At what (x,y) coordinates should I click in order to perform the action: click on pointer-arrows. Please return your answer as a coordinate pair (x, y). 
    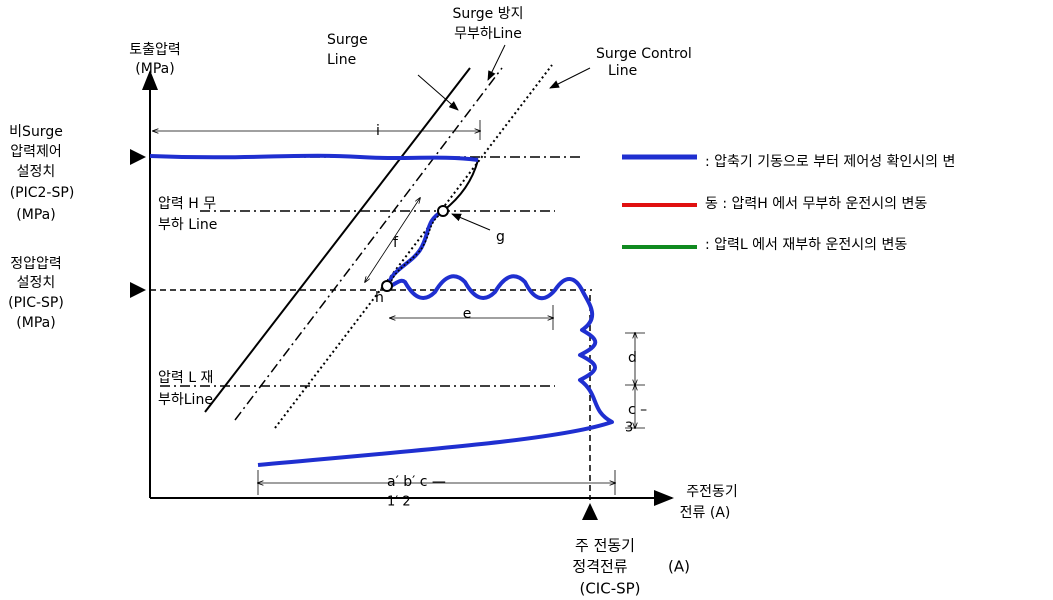
    Looking at the image, I should click on (504, 137).